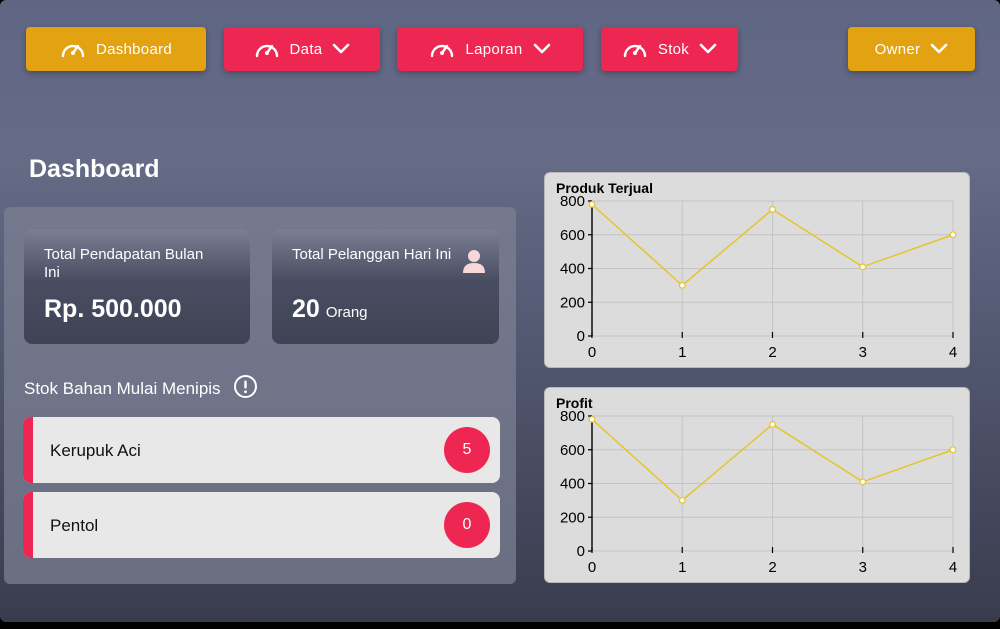 This screenshot has width=1000, height=629. What do you see at coordinates (604, 188) in the screenshot?
I see `chart-title: Produk Terjual` at bounding box center [604, 188].